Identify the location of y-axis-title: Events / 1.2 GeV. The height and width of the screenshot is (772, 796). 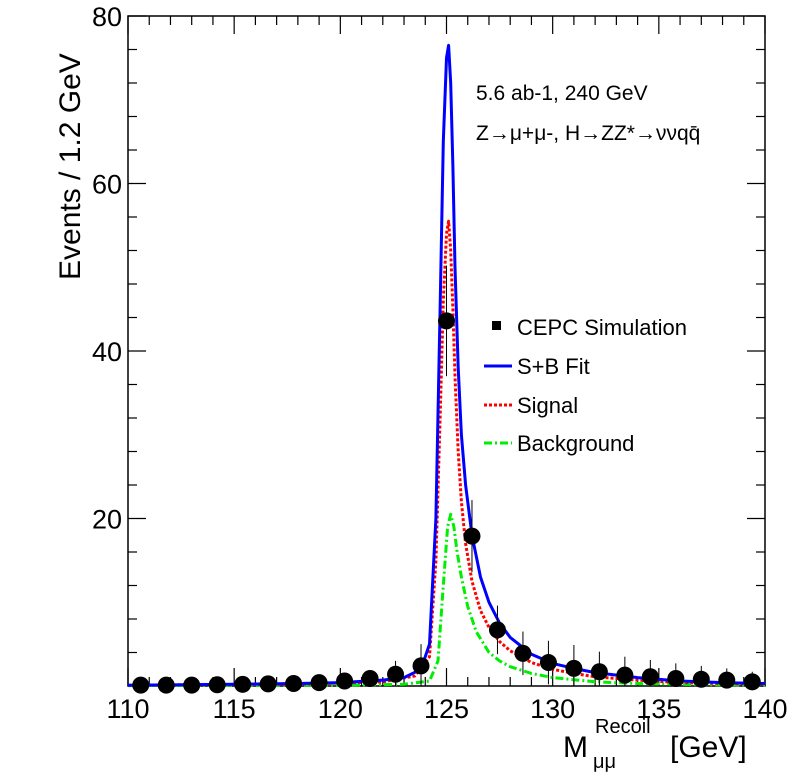
(70, 166).